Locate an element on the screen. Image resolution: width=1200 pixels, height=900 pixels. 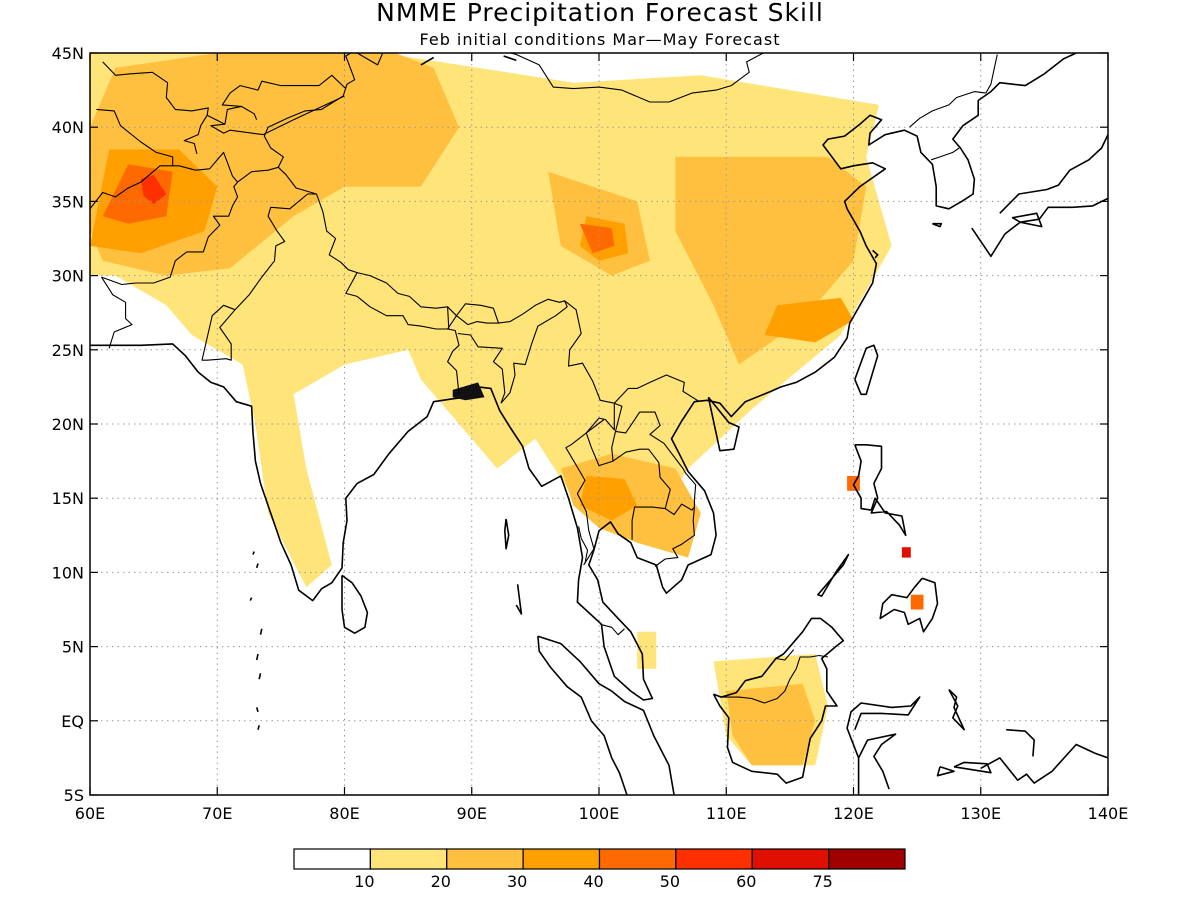
figure-title: NMME Precipitation Forecast Skill is located at coordinates (600, 13).